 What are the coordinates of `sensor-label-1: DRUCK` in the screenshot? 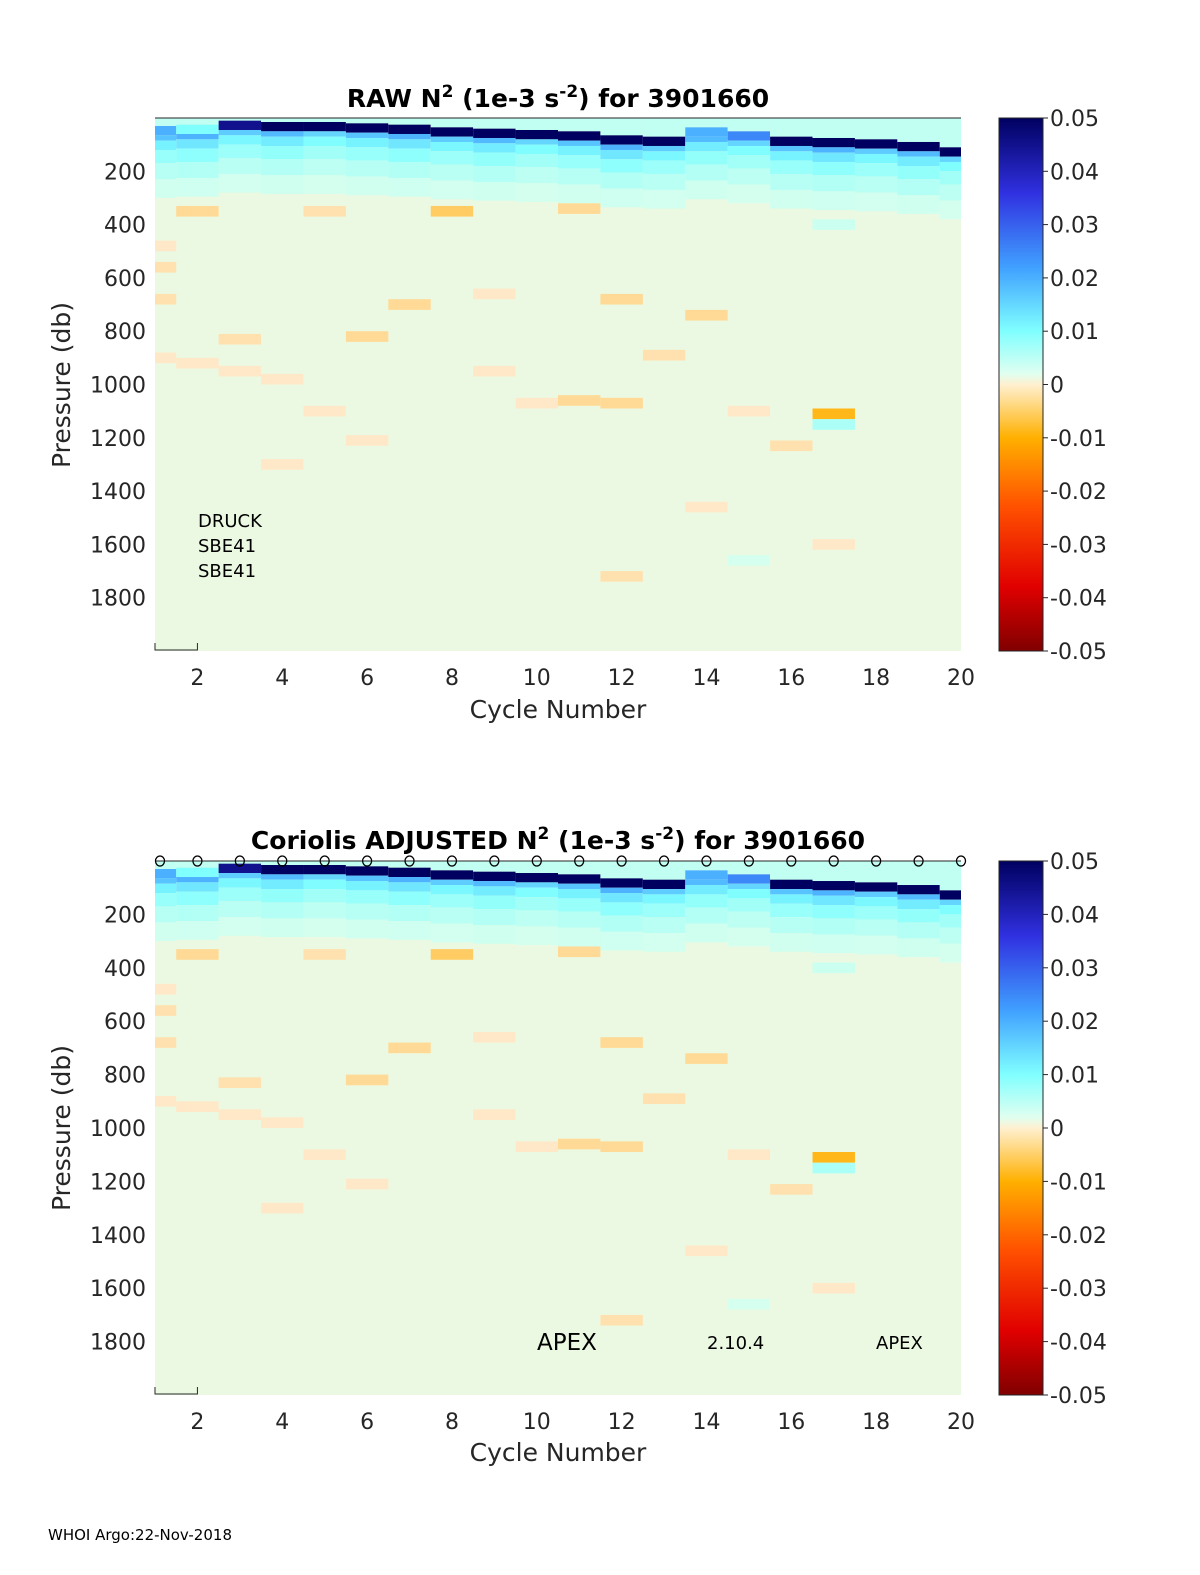 It's located at (230, 521).